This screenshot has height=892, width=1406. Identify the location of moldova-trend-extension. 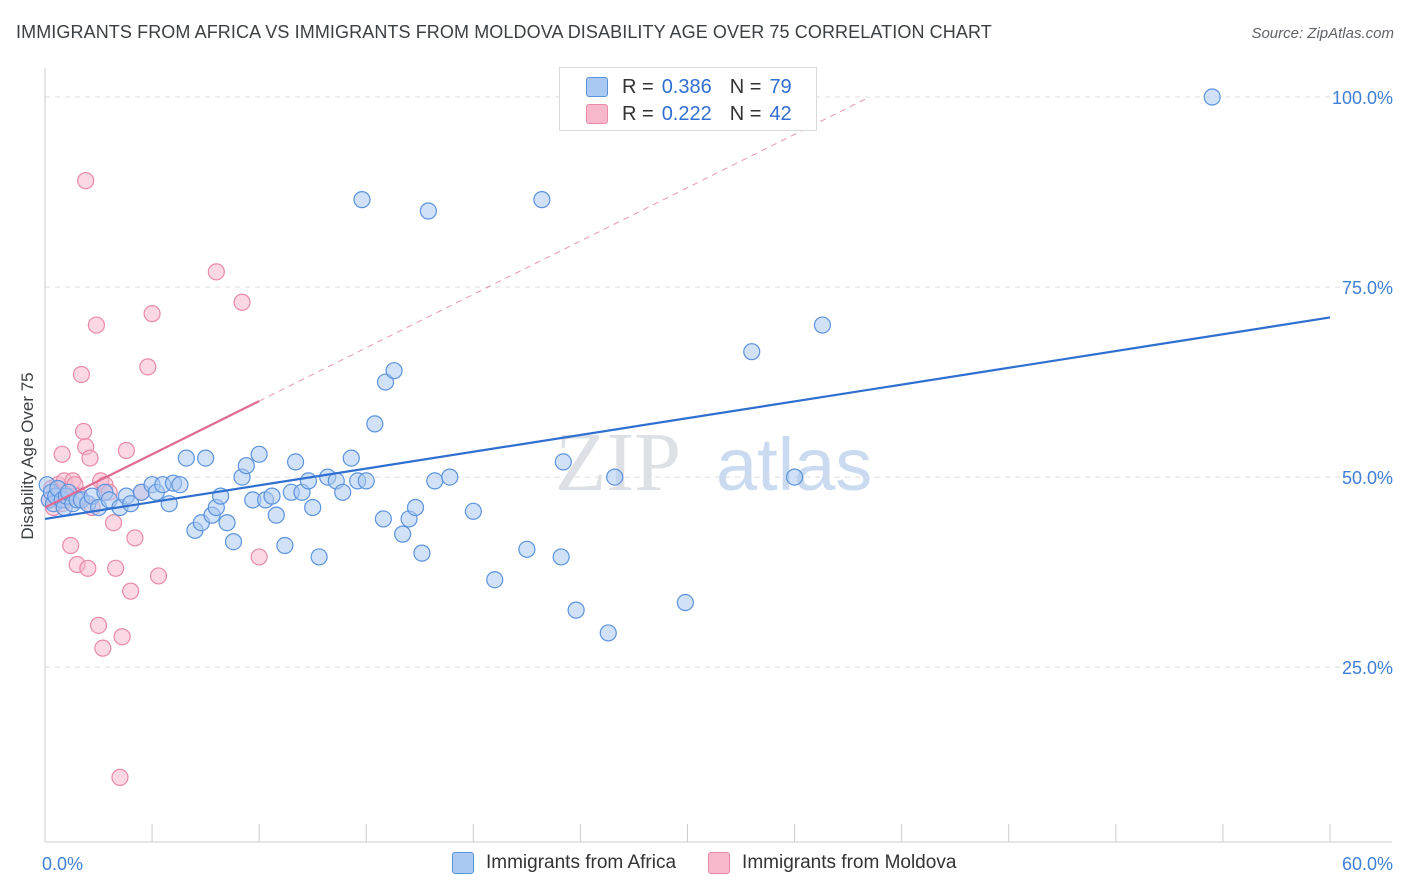
(564, 249).